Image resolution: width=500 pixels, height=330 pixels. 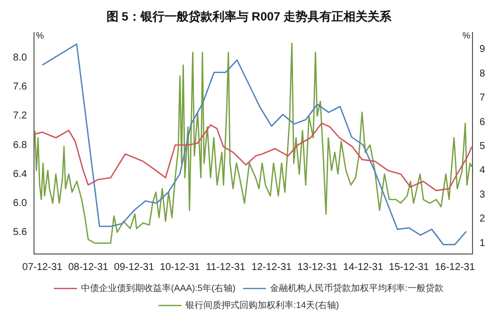 What do you see at coordinates (357, 287) in the screenshot?
I see `legend-label: 金融机构人民币贷款加权平均利率:一般贷款` at bounding box center [357, 287].